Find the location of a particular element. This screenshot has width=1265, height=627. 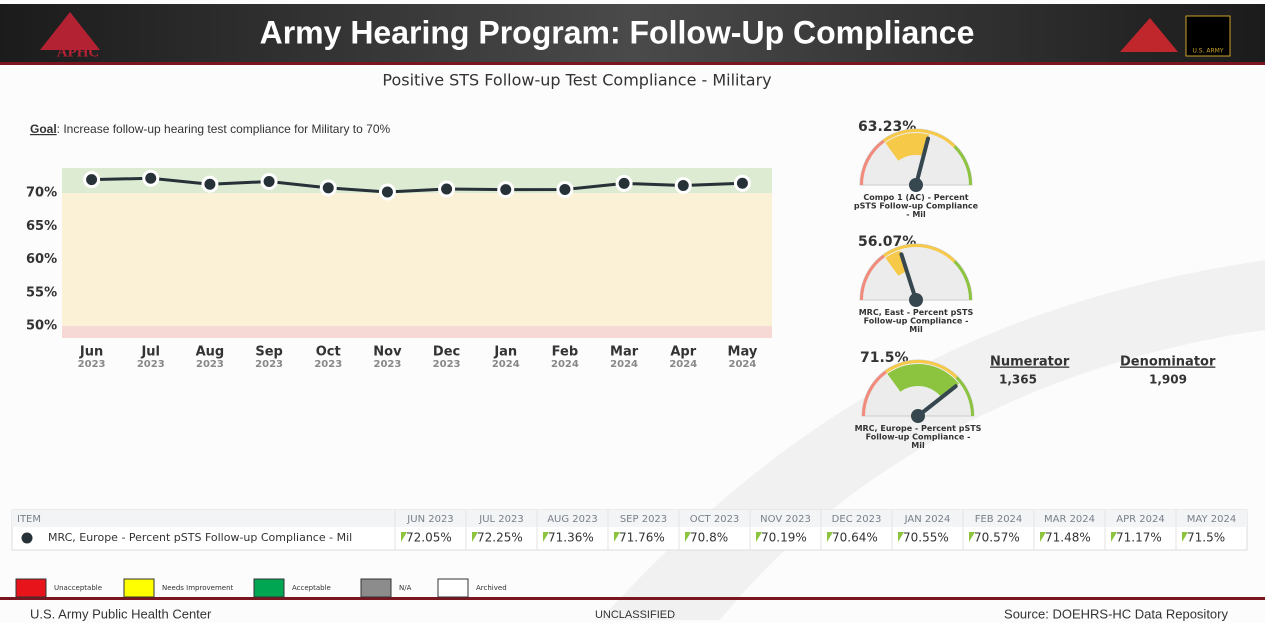

cell-value: 70.55% is located at coordinates (926, 538).